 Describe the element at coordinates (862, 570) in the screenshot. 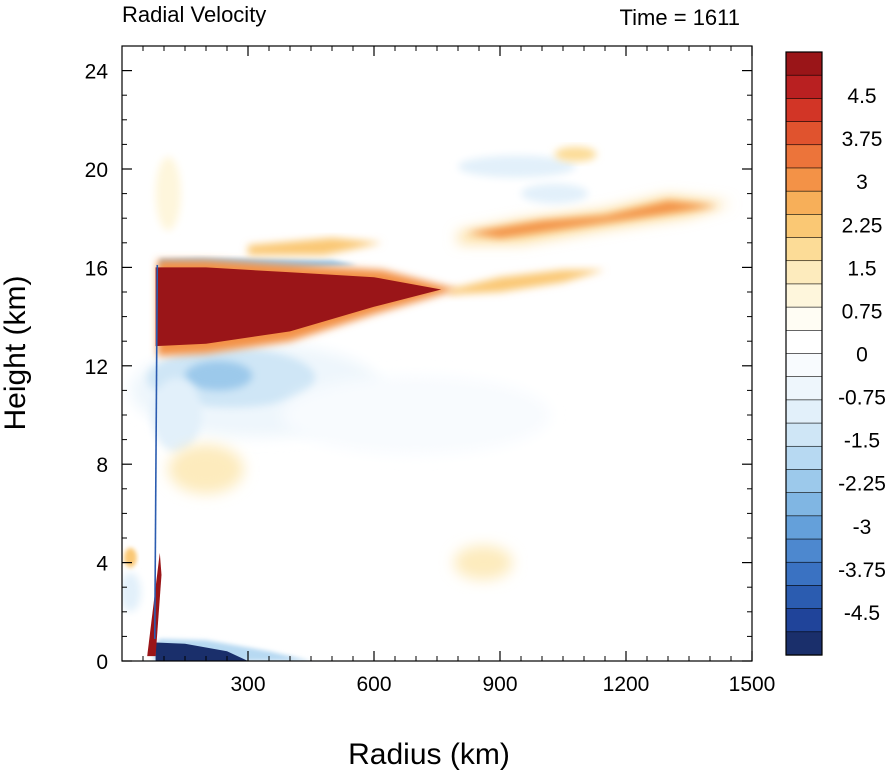

I see `colorbar-tick-label: -3.75` at that location.